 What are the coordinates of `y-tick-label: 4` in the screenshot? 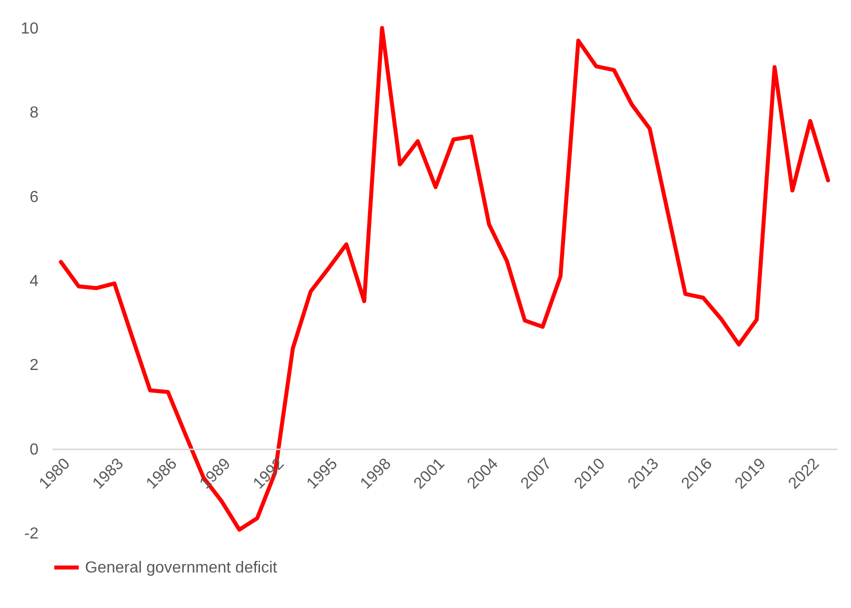 It's located at (34, 281).